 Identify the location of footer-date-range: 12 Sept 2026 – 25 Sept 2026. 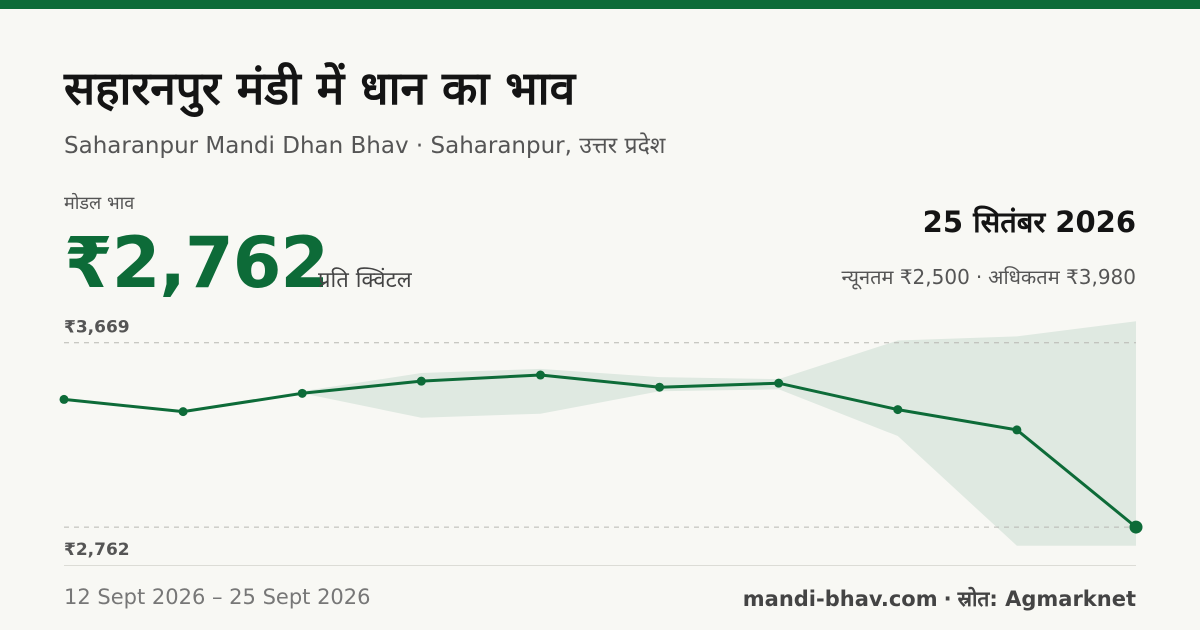
(217, 597).